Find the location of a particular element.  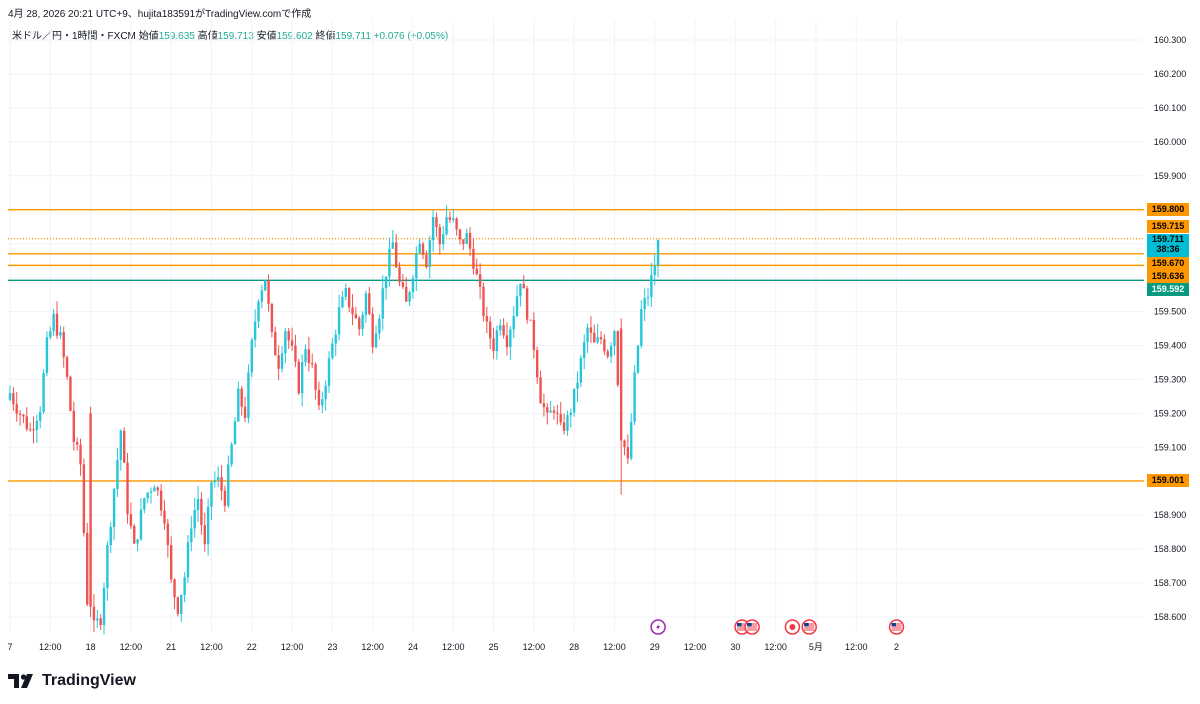

price-label-teal: 159.592 is located at coordinates (1168, 289).